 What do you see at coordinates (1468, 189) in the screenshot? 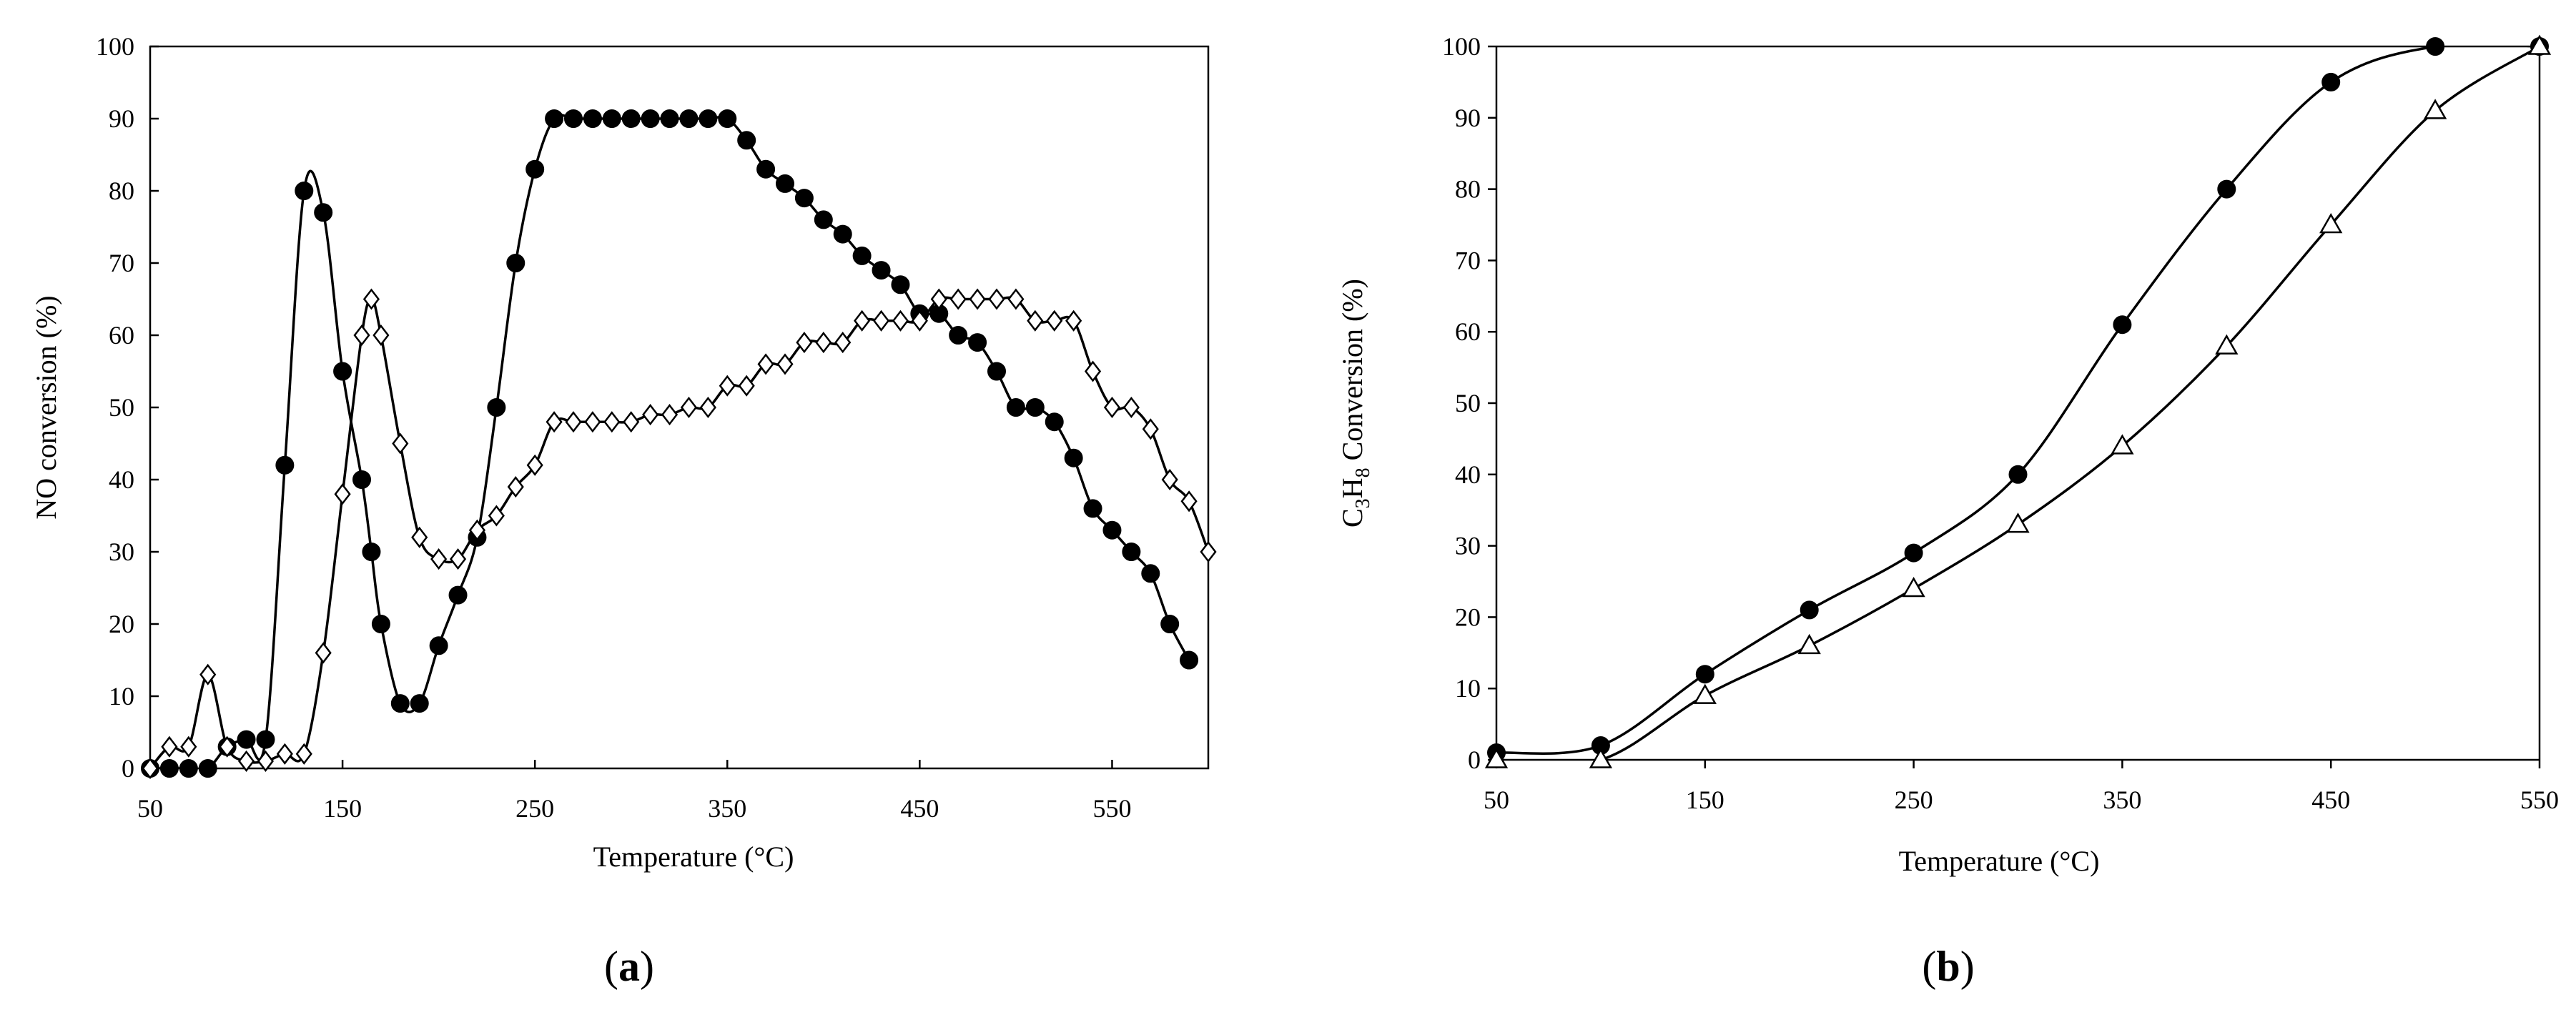
I see `y-tick-label: 80` at bounding box center [1468, 189].